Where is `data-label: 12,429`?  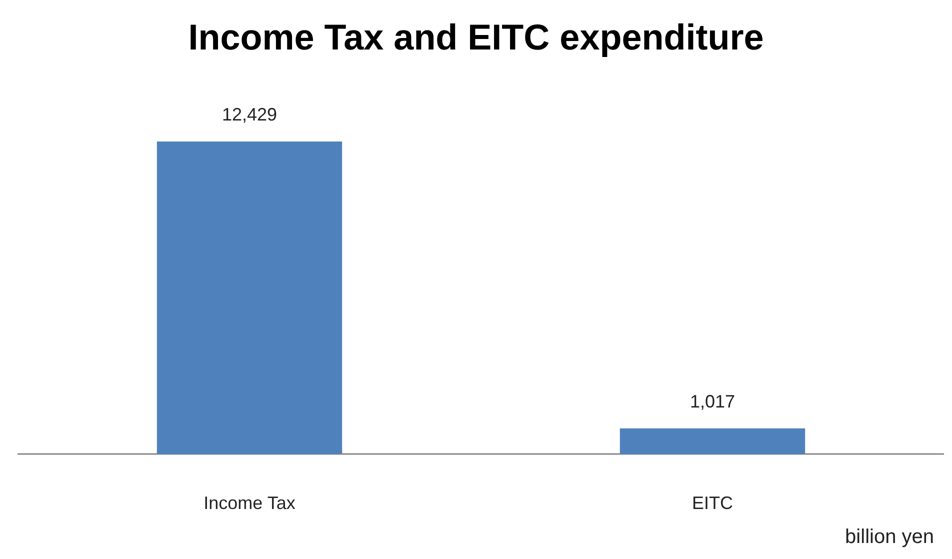 data-label: 12,429 is located at coordinates (250, 114).